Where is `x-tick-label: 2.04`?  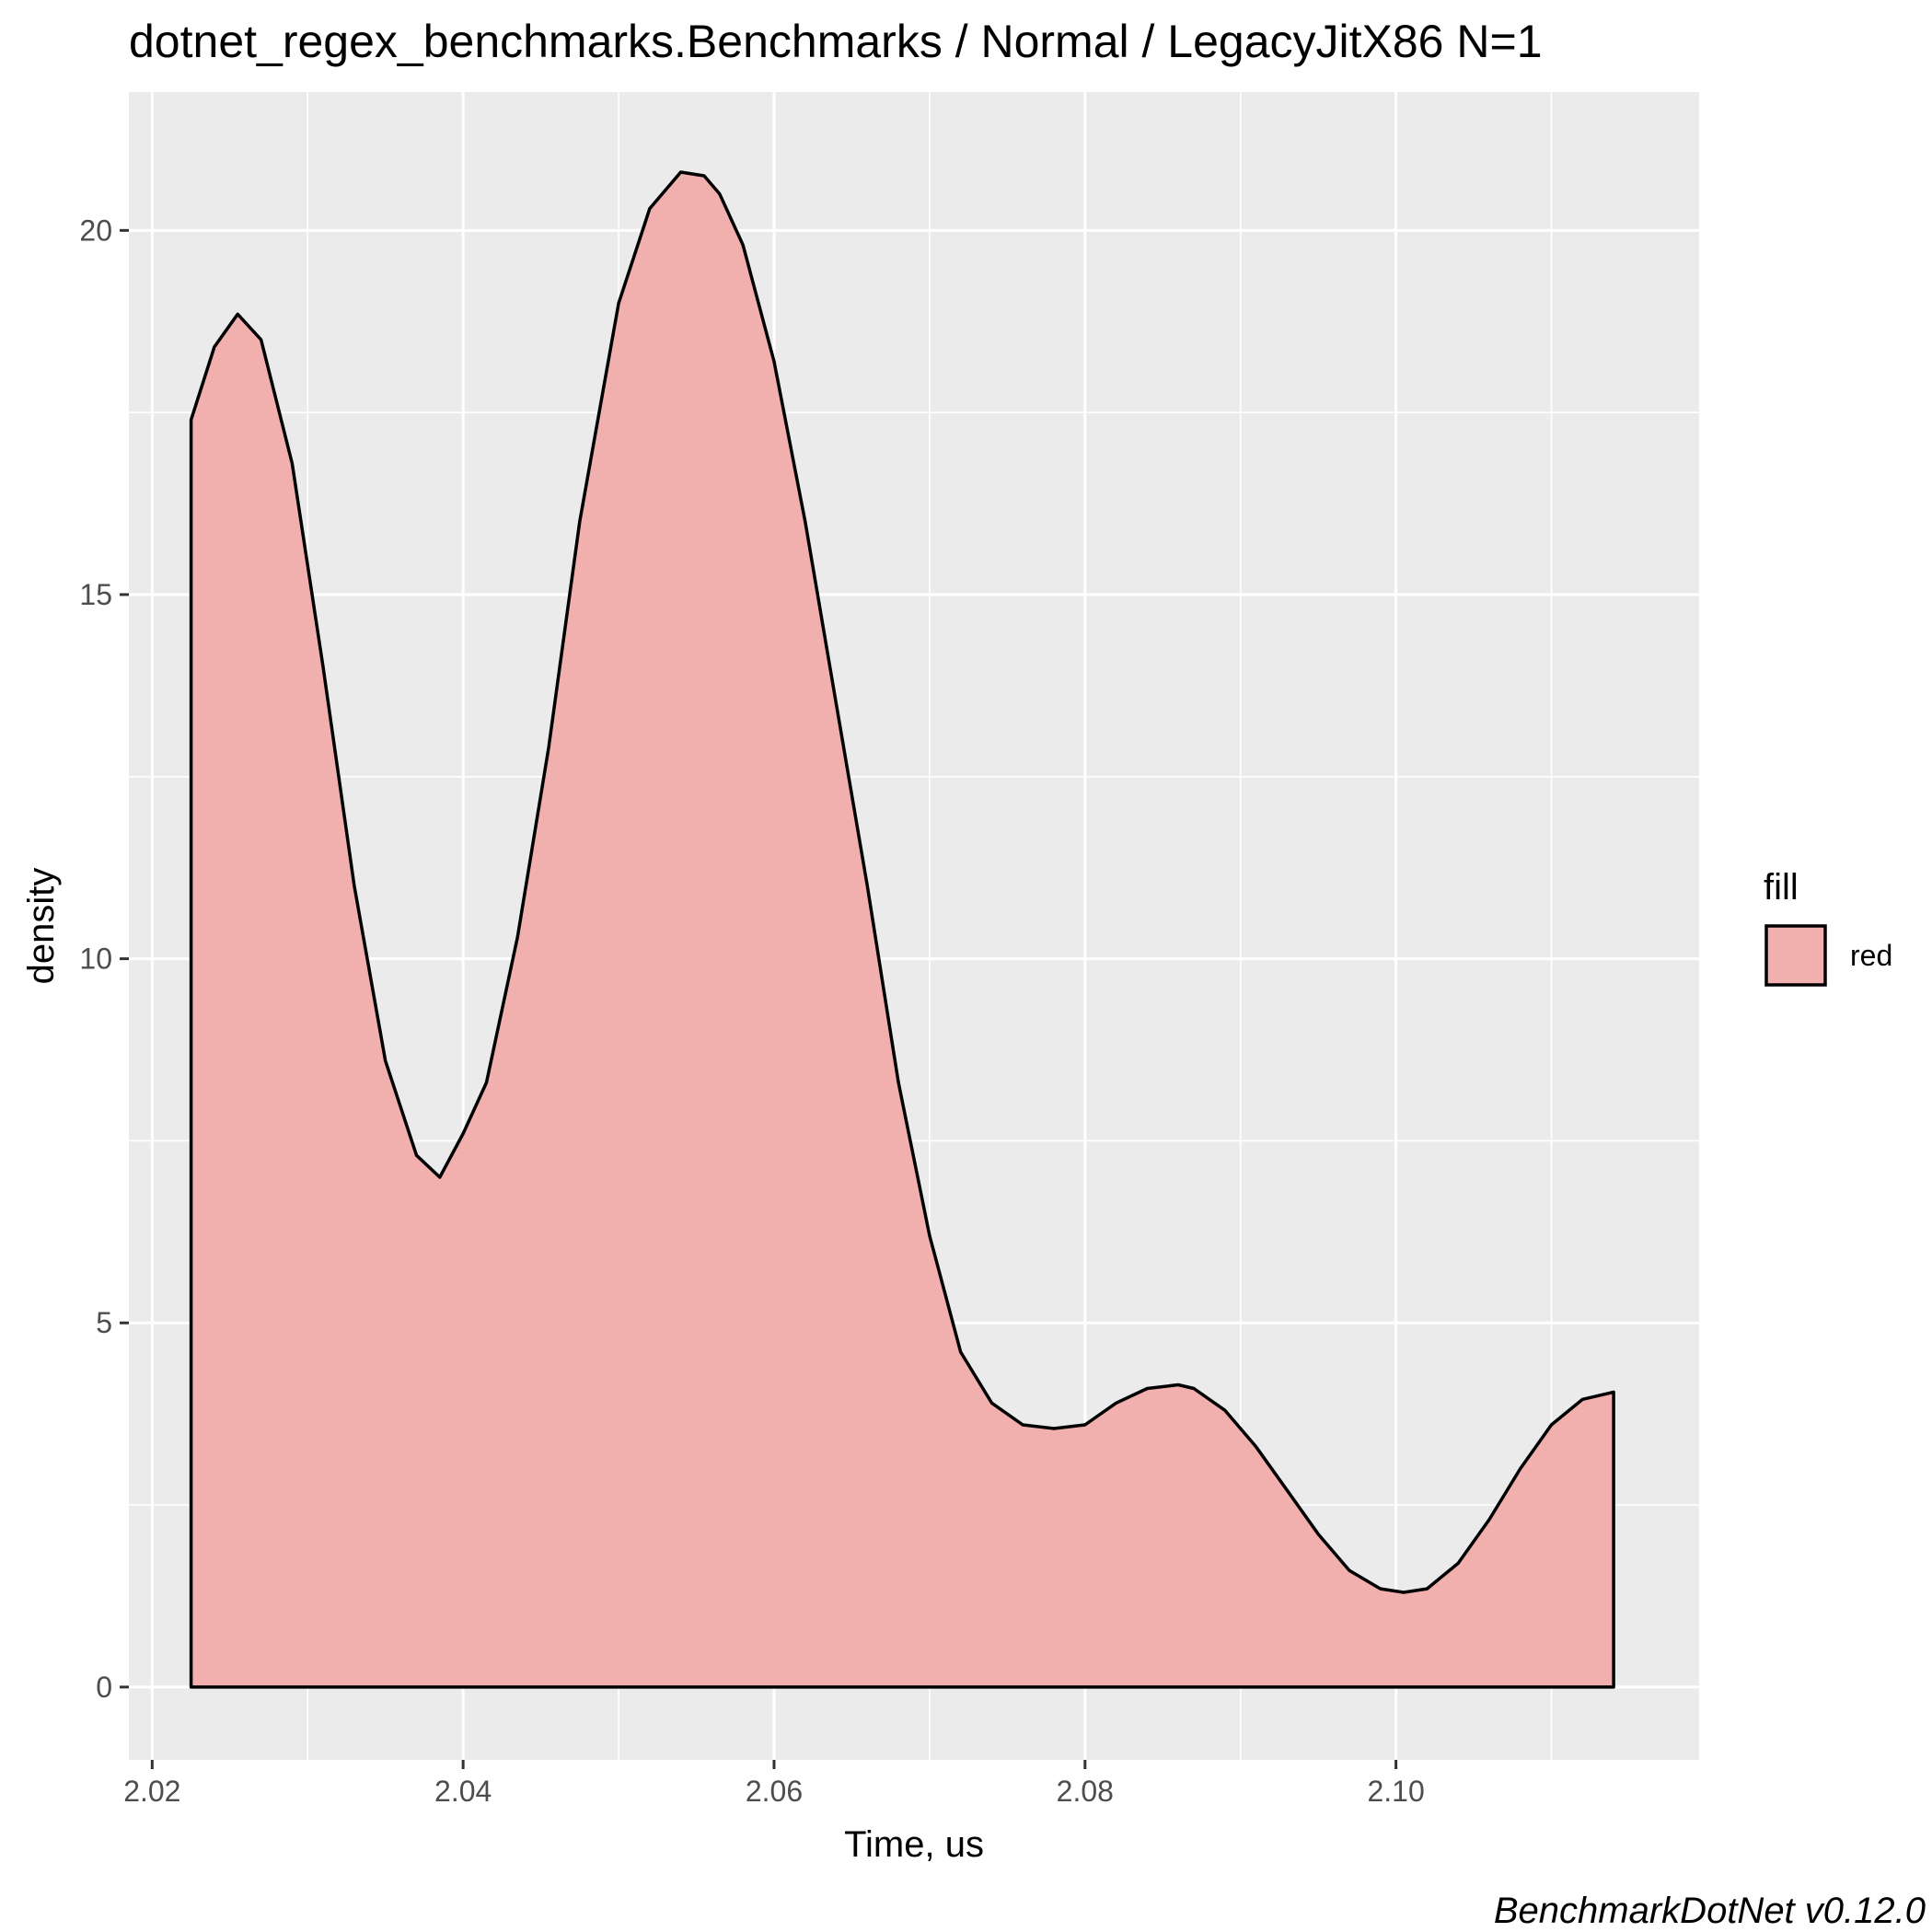
x-tick-label: 2.04 is located at coordinates (463, 1792).